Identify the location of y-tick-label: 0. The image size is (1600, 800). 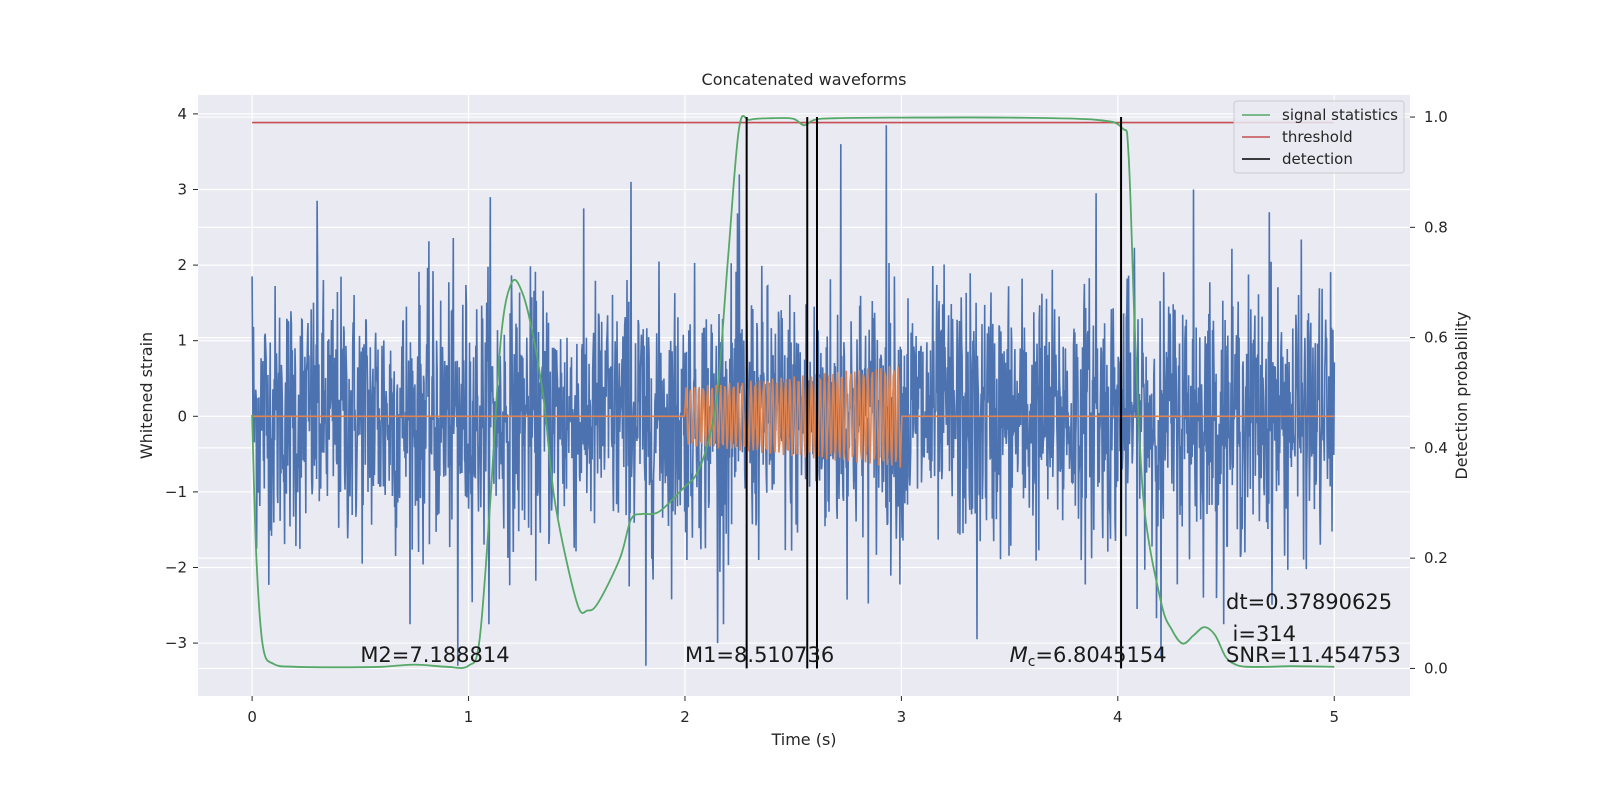
(182, 416).